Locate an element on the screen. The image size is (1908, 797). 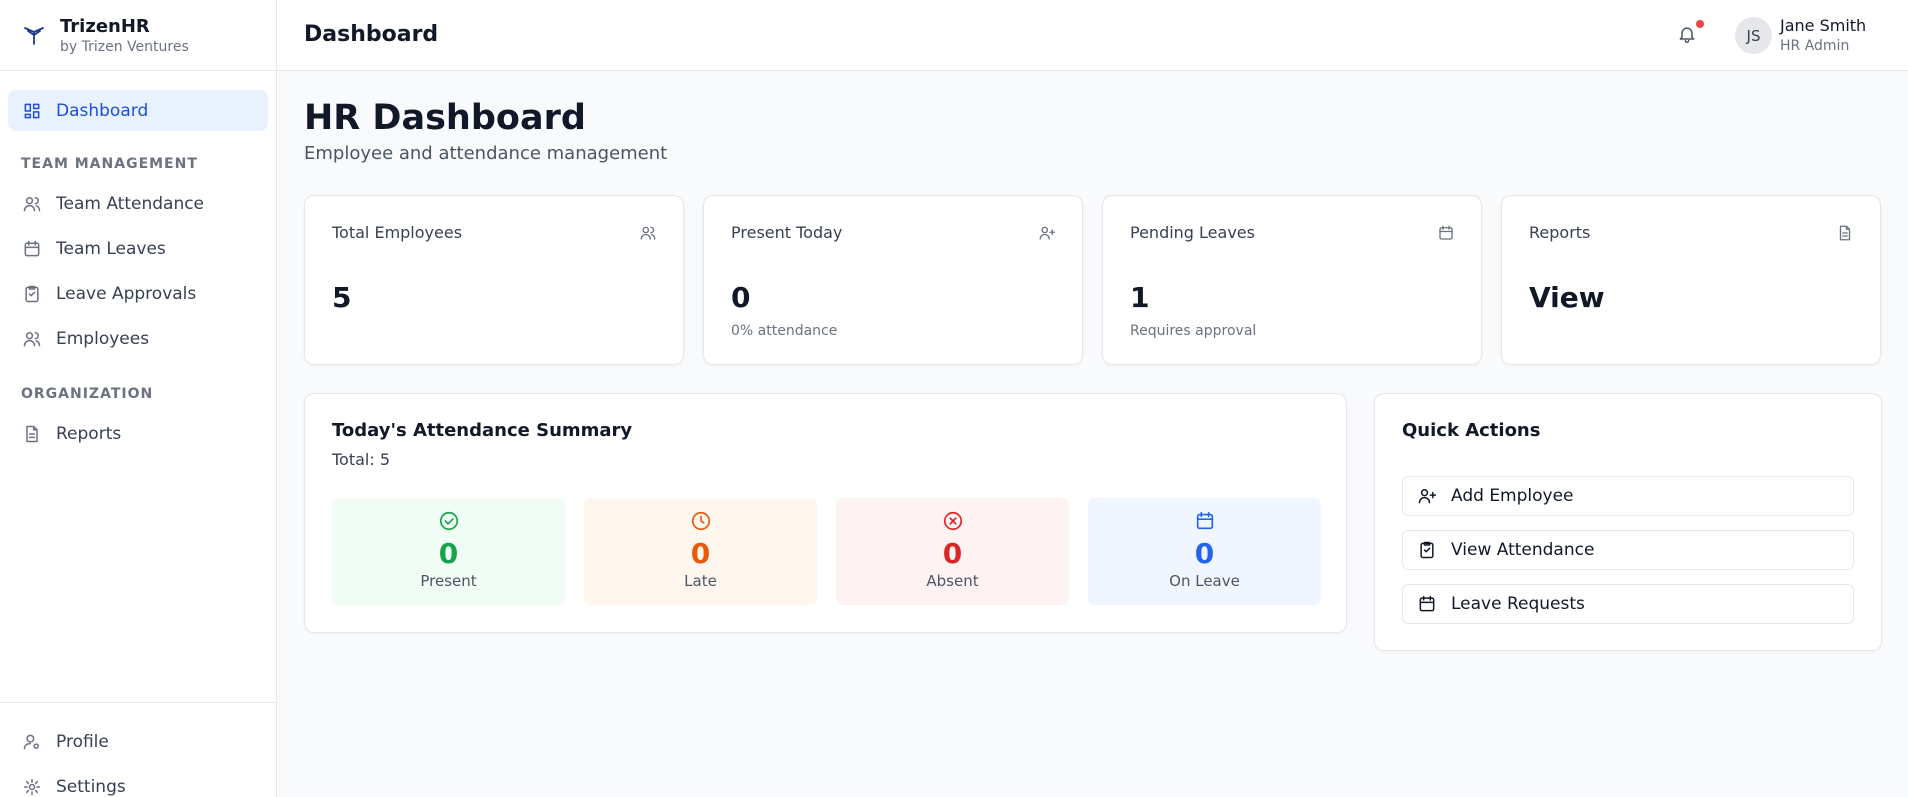
stat-value: 1 is located at coordinates (1140, 297).